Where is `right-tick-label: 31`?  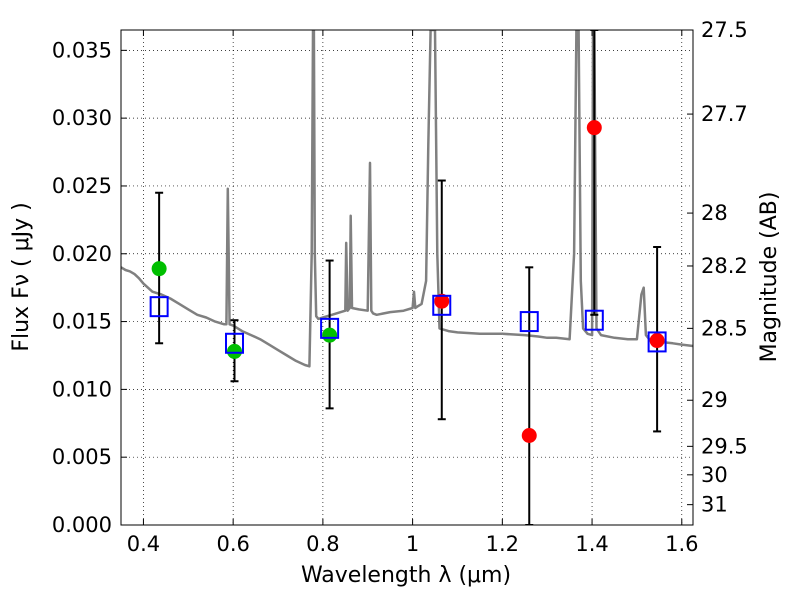
right-tick-label: 31 is located at coordinates (714, 505).